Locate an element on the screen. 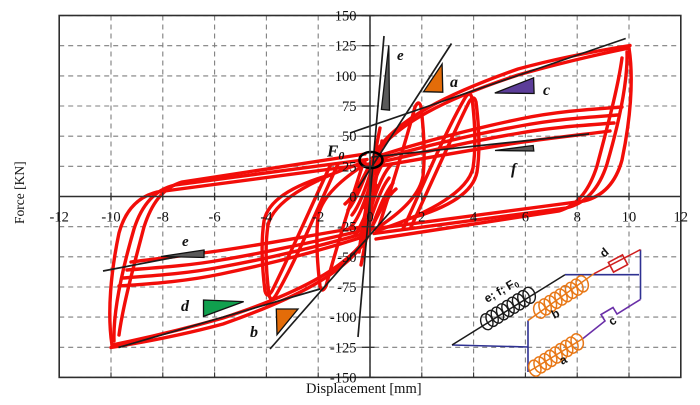  svg-text: 50 is located at coordinates (349, 137).